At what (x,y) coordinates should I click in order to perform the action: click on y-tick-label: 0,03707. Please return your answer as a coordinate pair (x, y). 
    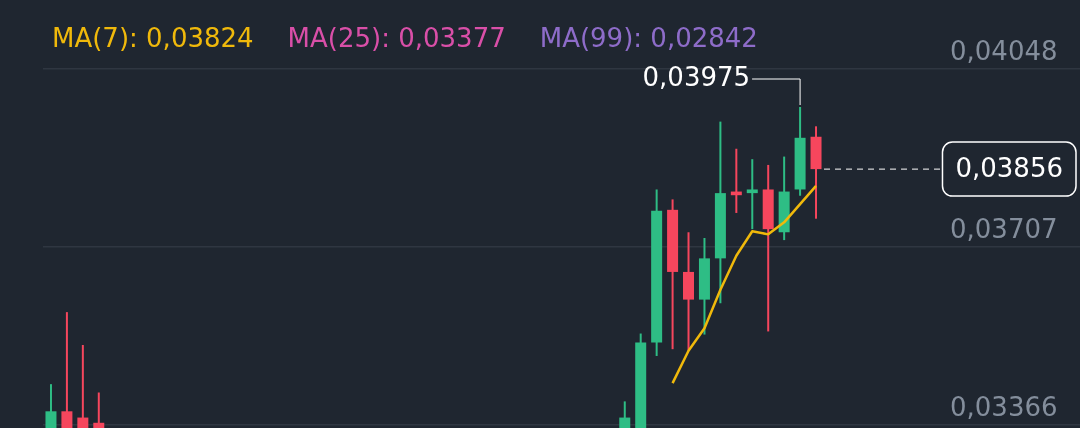
    Looking at the image, I should click on (1004, 228).